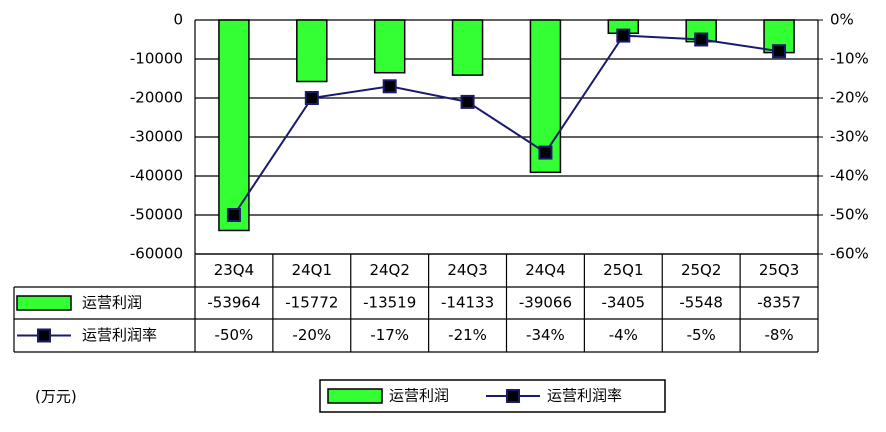 This screenshot has height=432, width=886. What do you see at coordinates (849, 137) in the screenshot?
I see `y2-tick-label: -30%` at bounding box center [849, 137].